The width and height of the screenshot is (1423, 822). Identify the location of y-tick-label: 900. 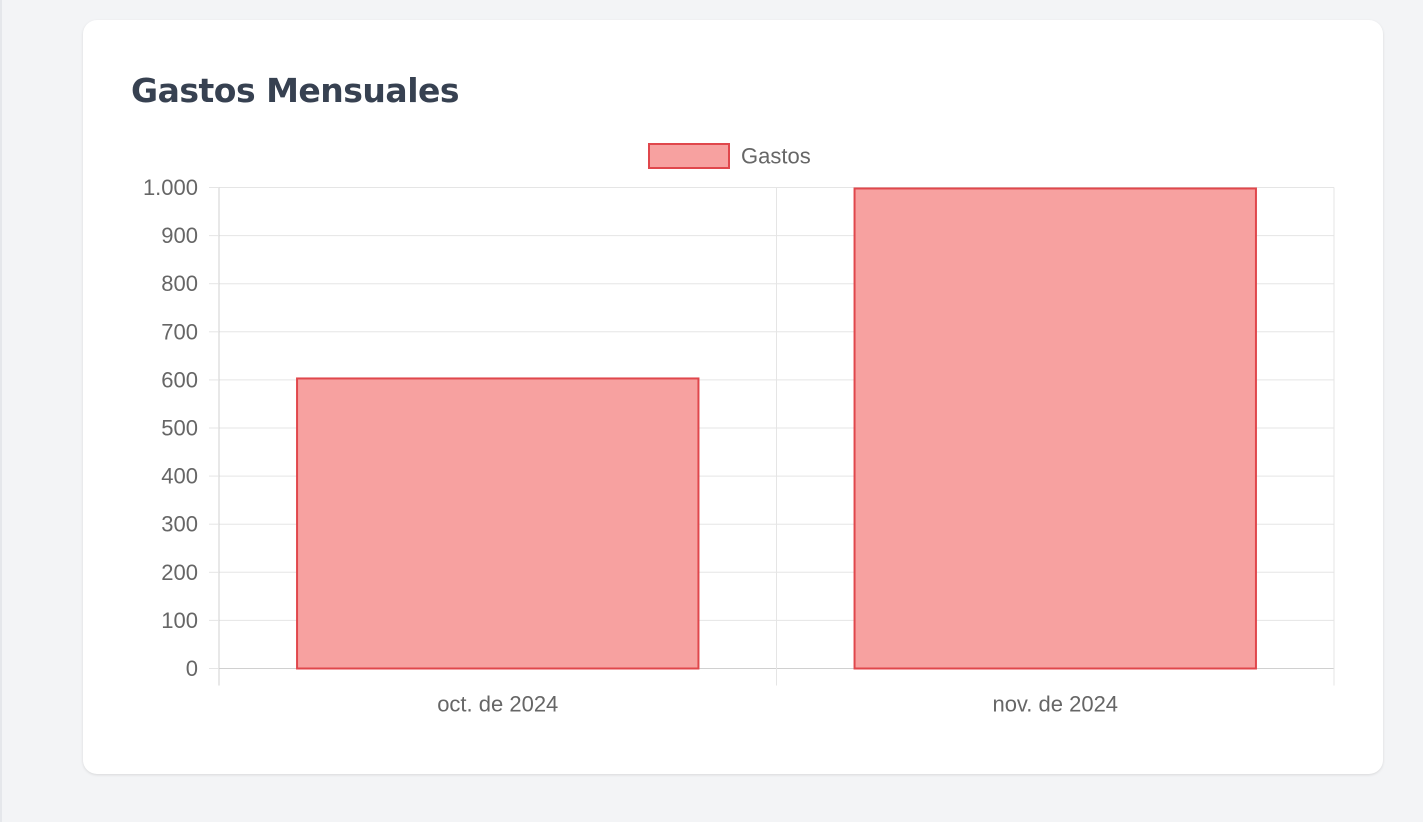
(179, 235).